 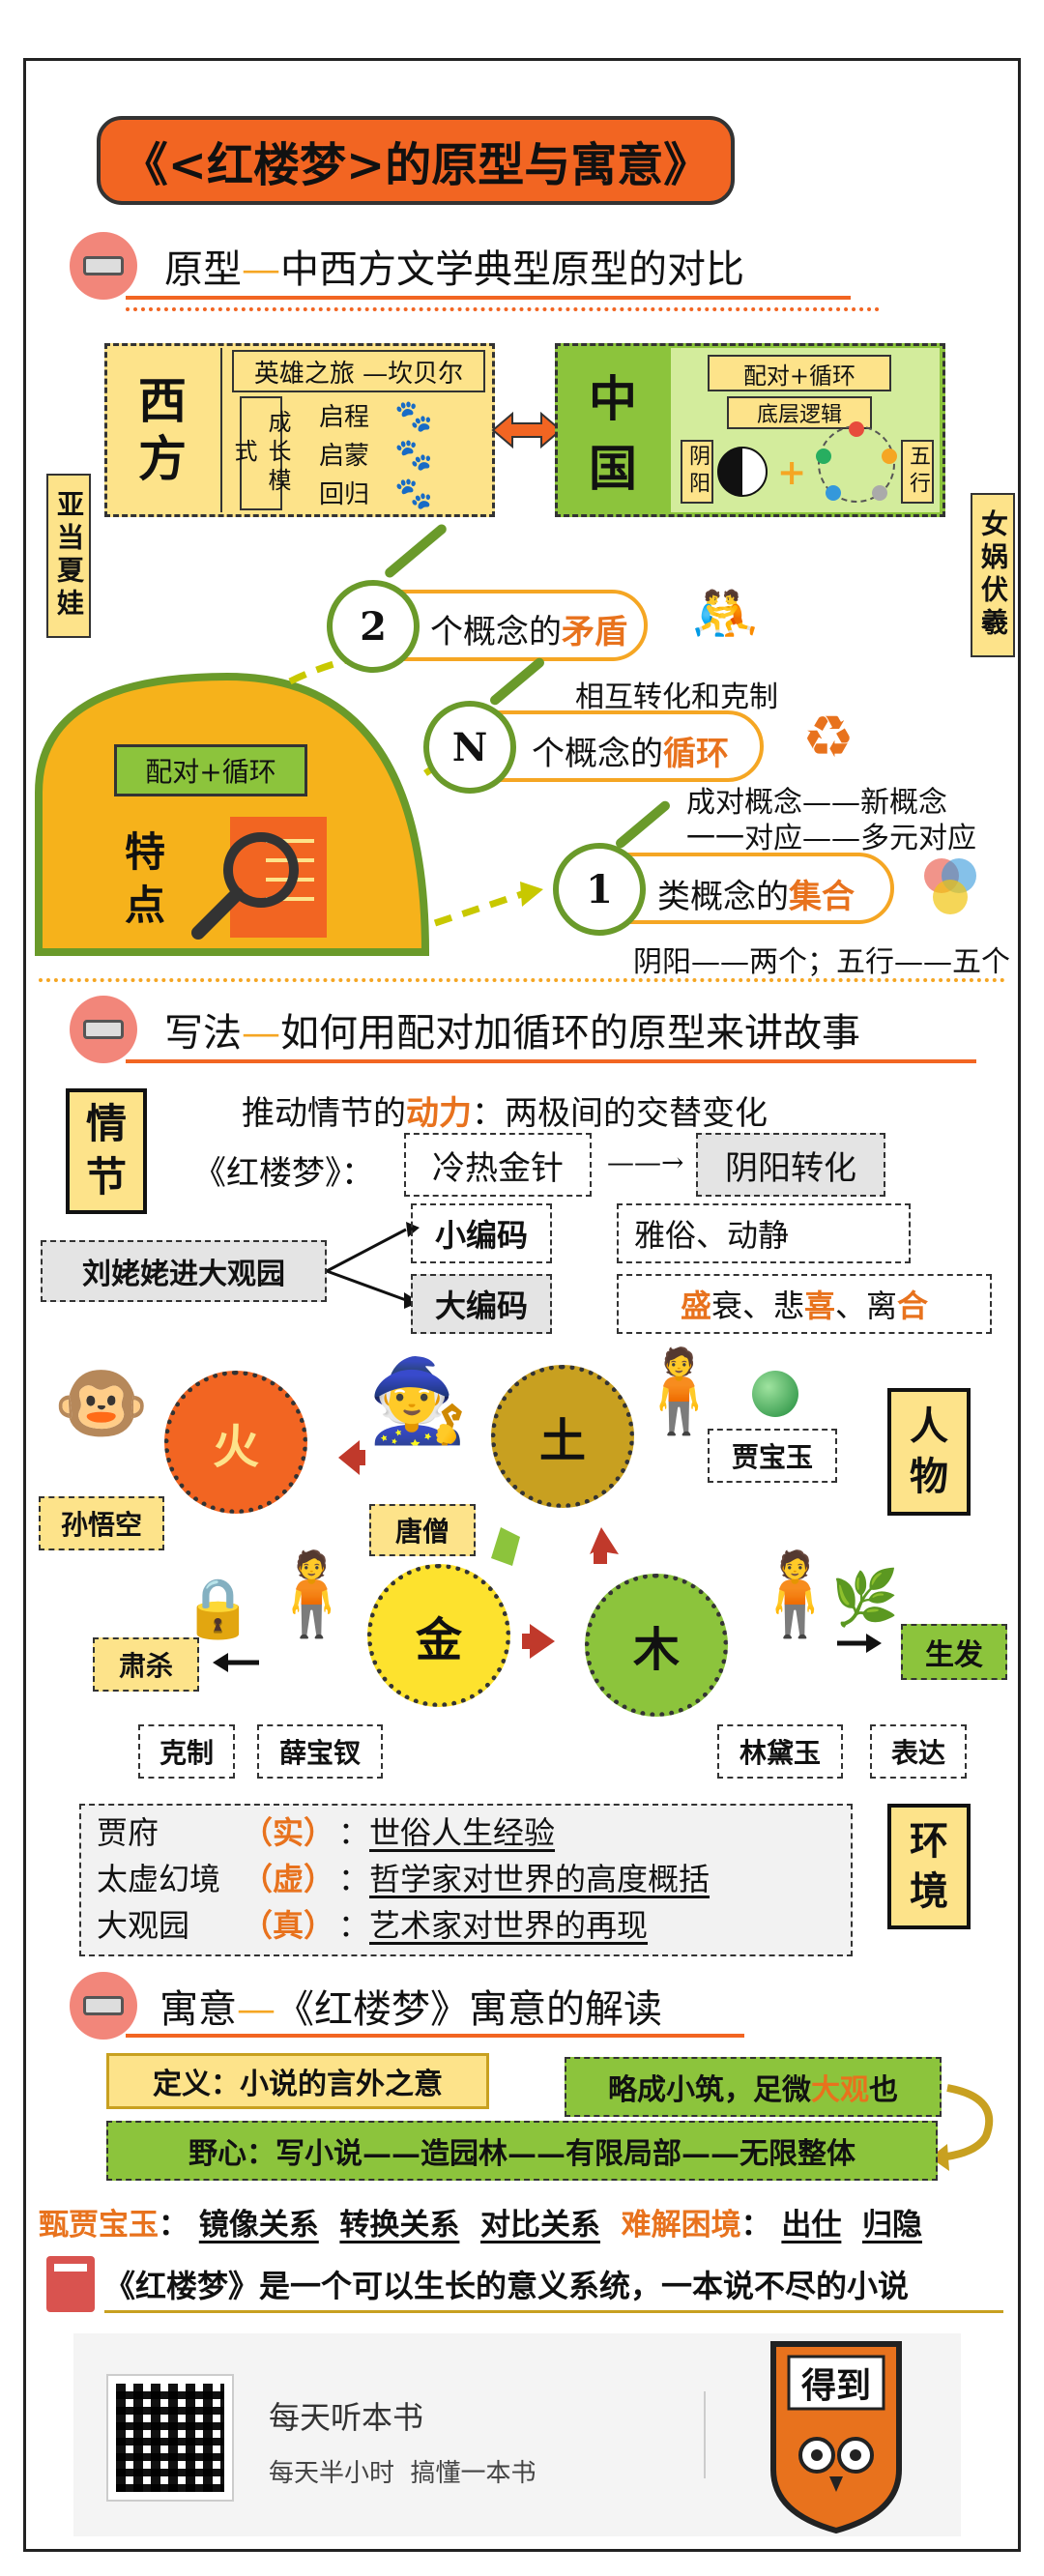 What do you see at coordinates (613, 434) in the screenshot?
I see `china-label: 中国` at bounding box center [613, 434].